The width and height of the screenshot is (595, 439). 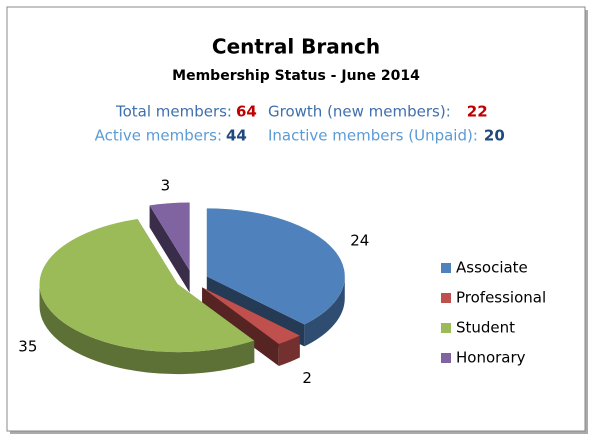 I want to click on data-label: 2, so click(x=307, y=378).